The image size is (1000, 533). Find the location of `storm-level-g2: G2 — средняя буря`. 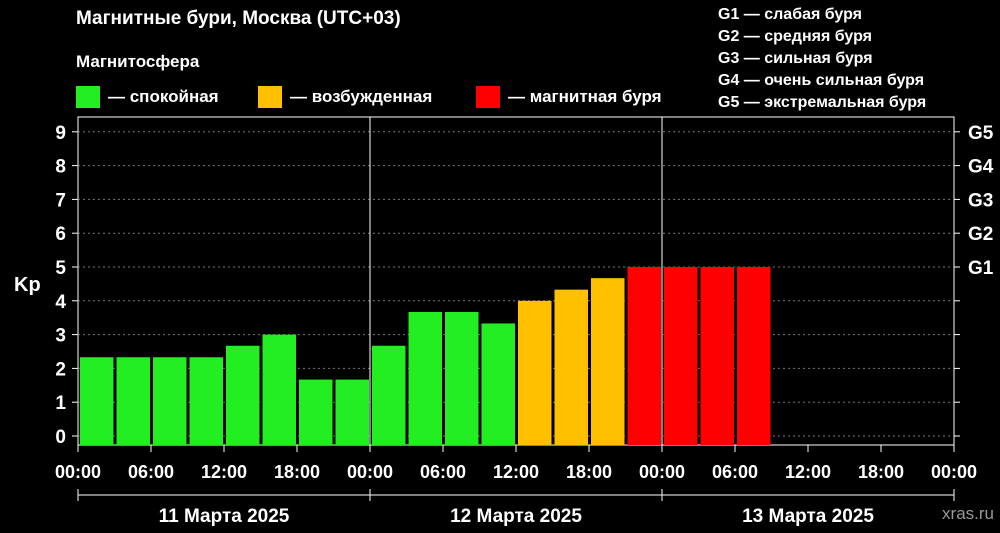

storm-level-g2: G2 — средняя буря is located at coordinates (795, 36).